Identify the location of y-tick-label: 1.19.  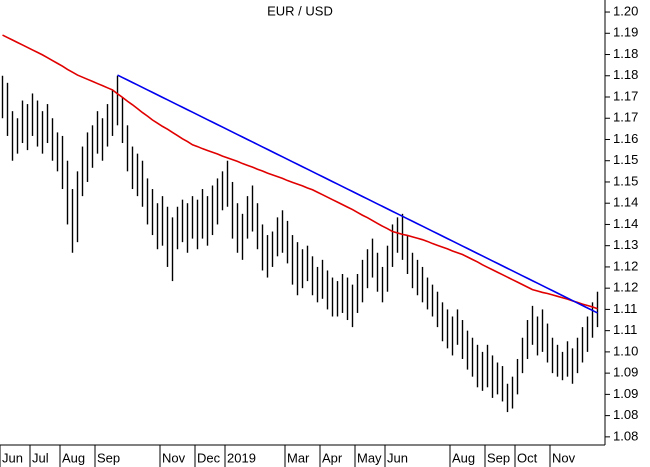
(625, 32).